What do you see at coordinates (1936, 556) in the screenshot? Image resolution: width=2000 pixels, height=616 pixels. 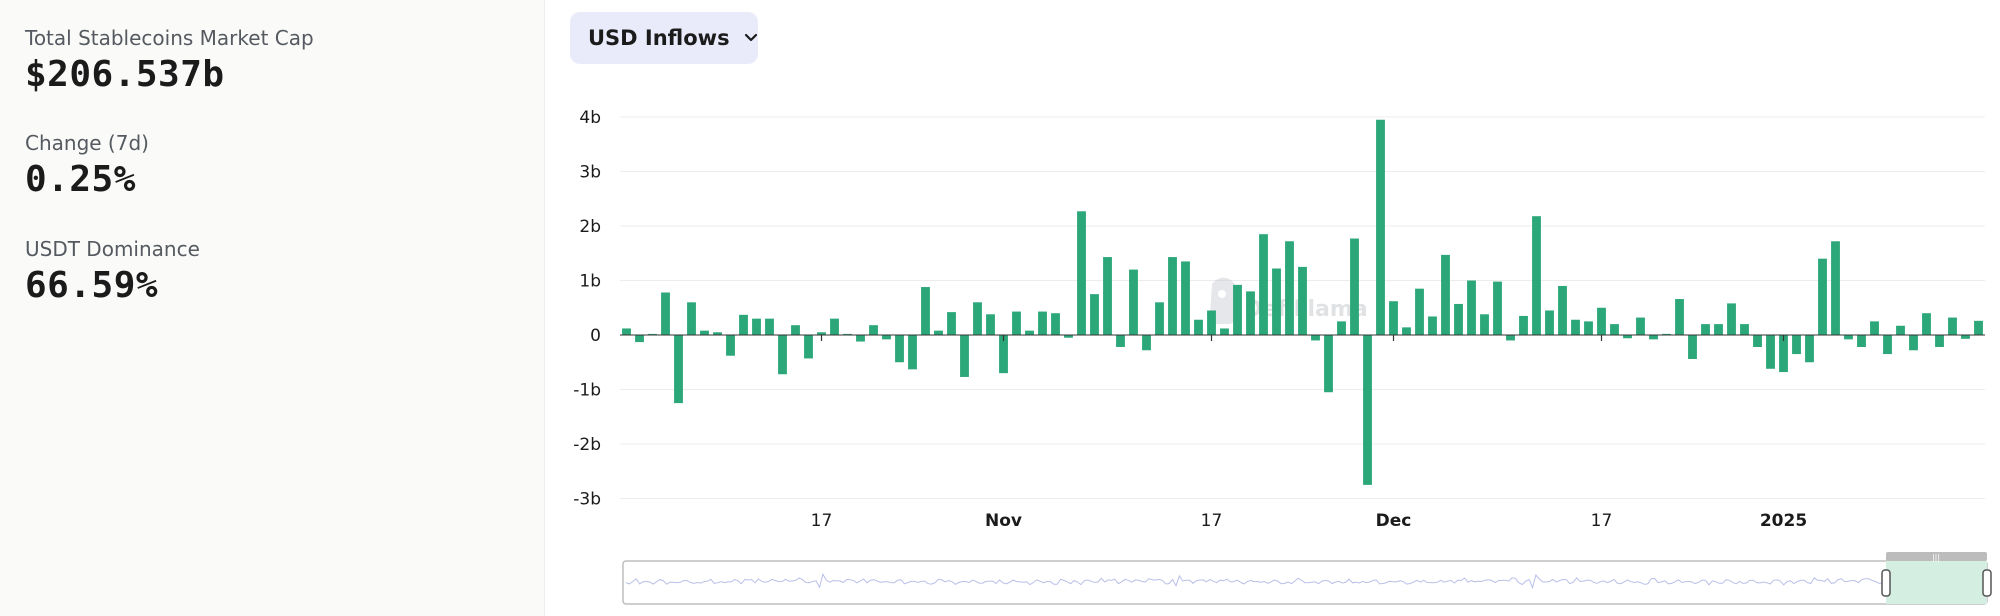 I see `brush-drag-bar` at bounding box center [1936, 556].